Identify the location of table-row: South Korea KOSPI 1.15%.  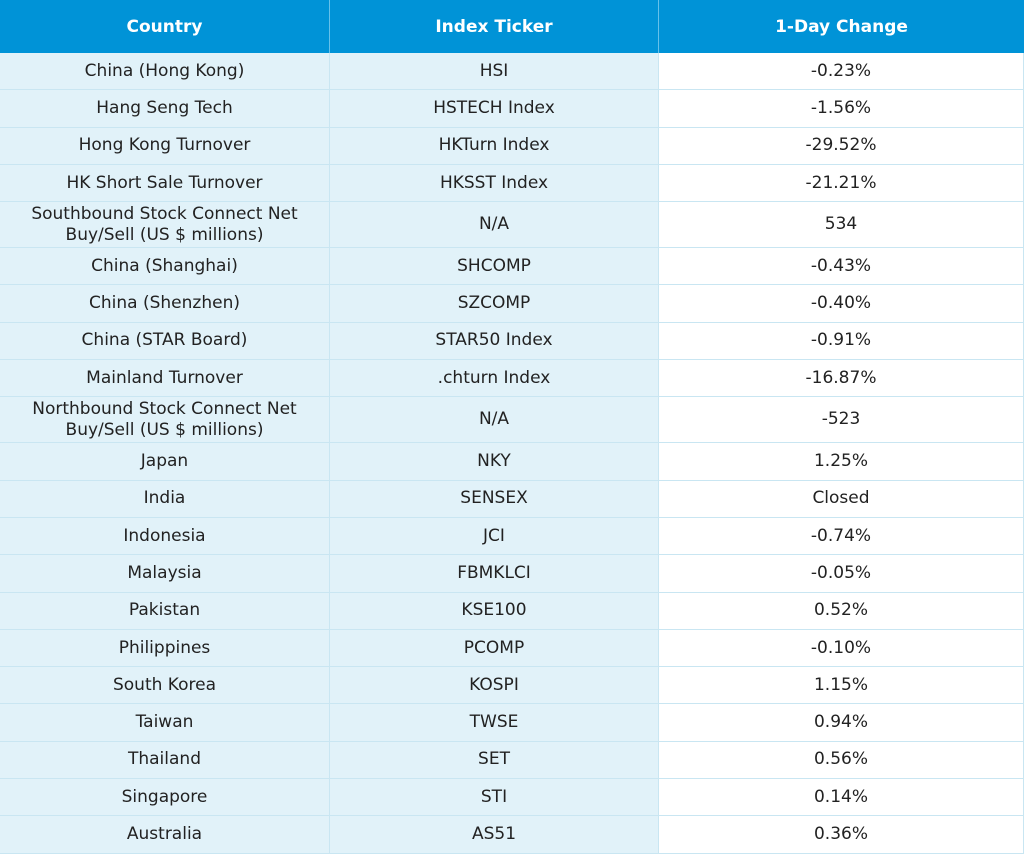
(512, 686).